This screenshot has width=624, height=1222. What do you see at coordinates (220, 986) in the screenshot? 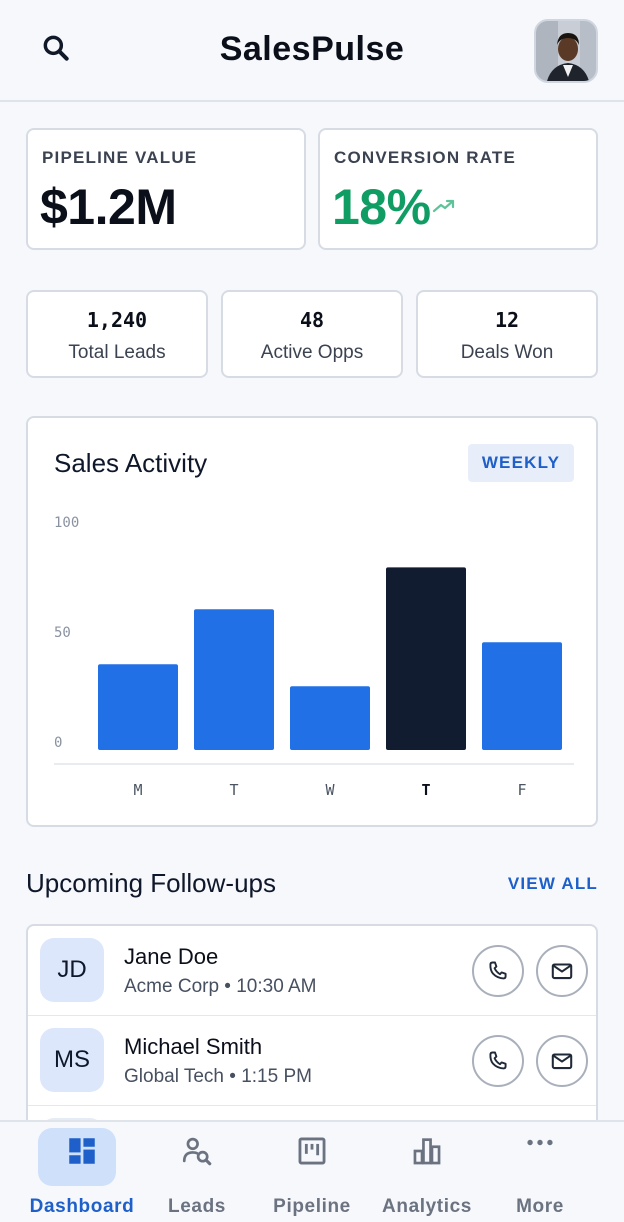
I see `contact-company-time: Acme Corp • 10:30 AM` at bounding box center [220, 986].